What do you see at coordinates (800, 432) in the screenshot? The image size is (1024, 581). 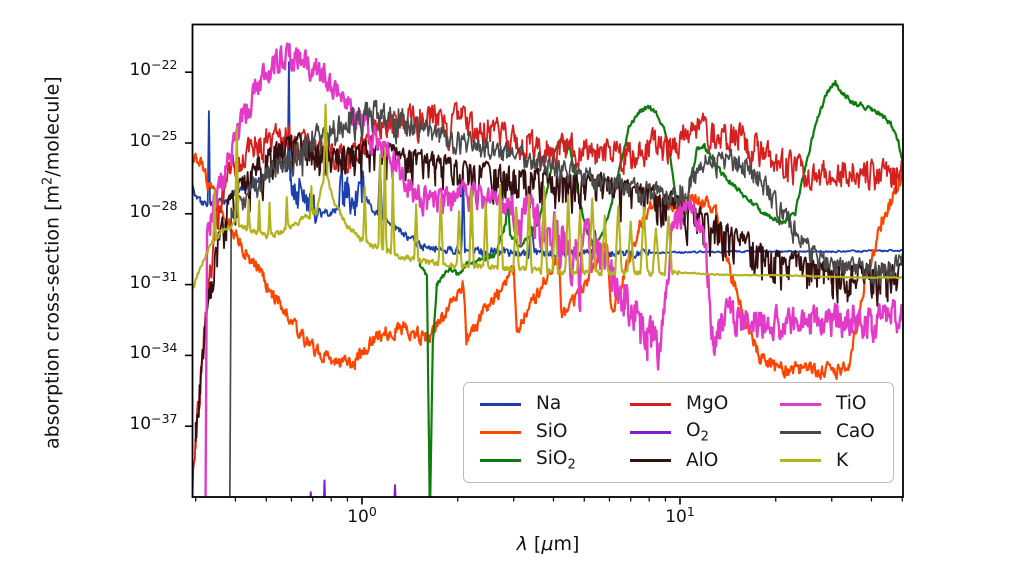 I see `legend-swatch-CaO` at bounding box center [800, 432].